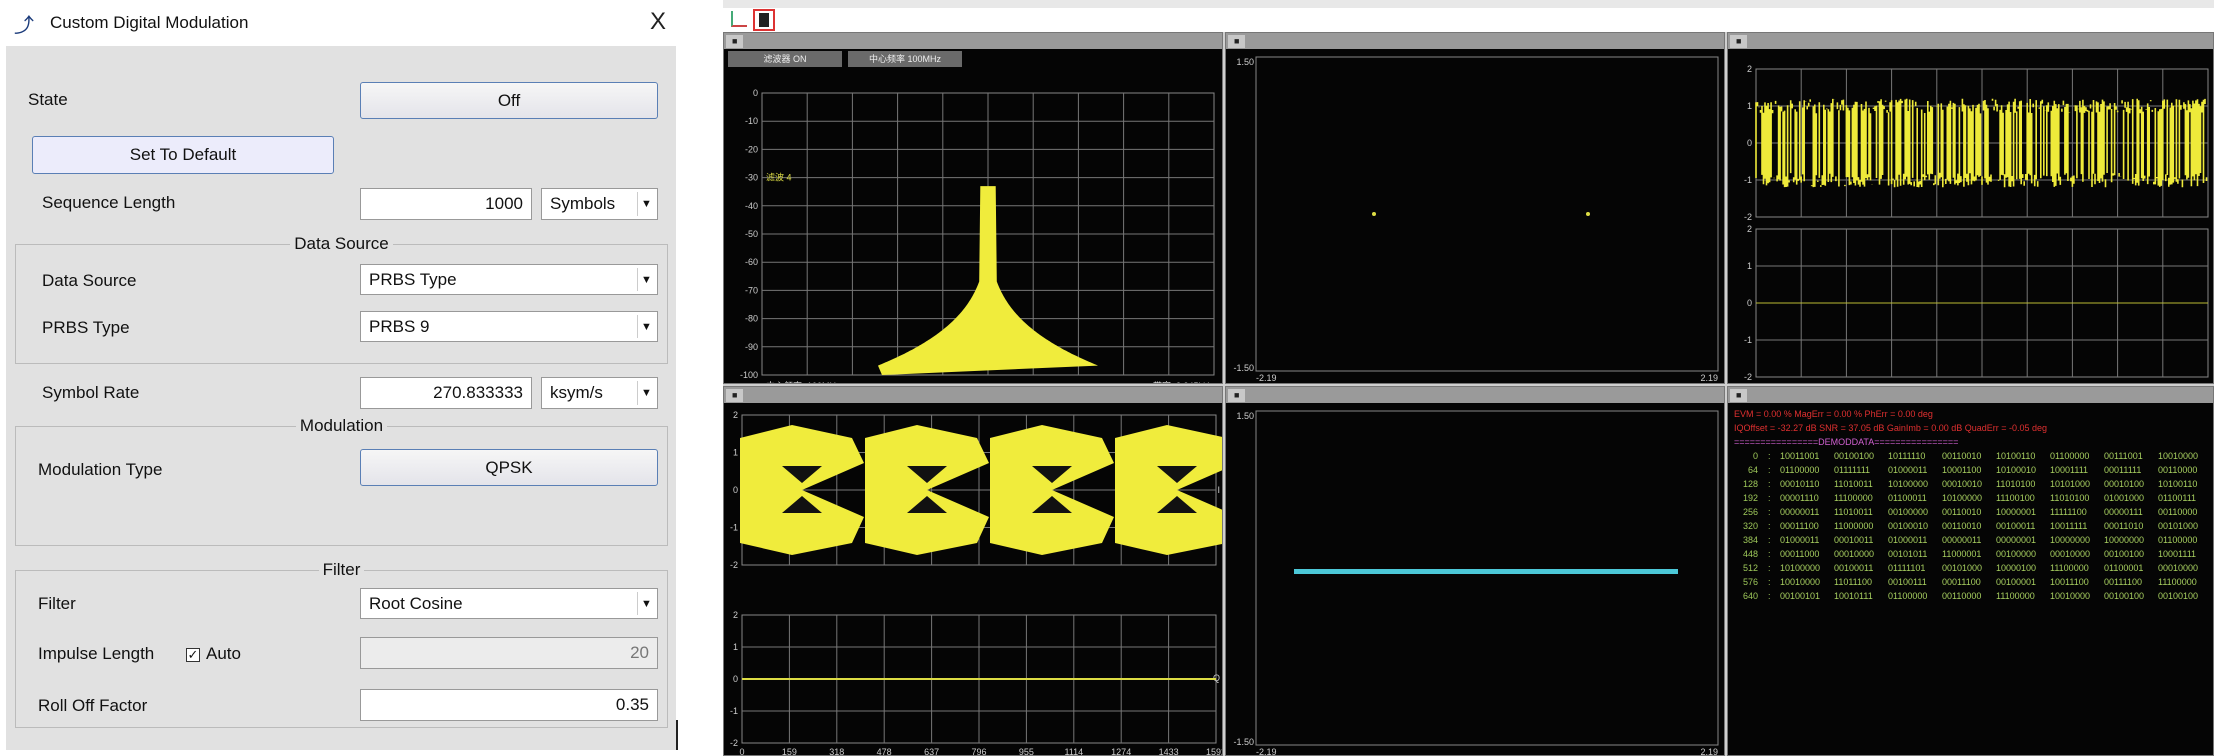  I want to click on impulse-length-input: 20, so click(509, 653).